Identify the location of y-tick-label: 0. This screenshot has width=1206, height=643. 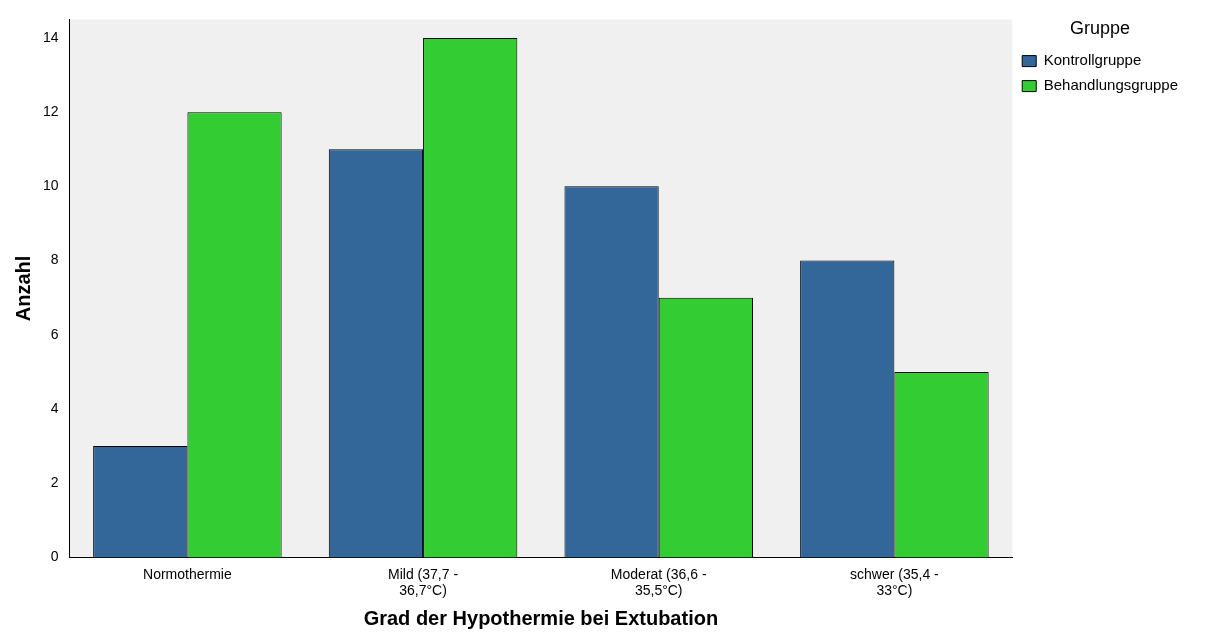
(54, 556).